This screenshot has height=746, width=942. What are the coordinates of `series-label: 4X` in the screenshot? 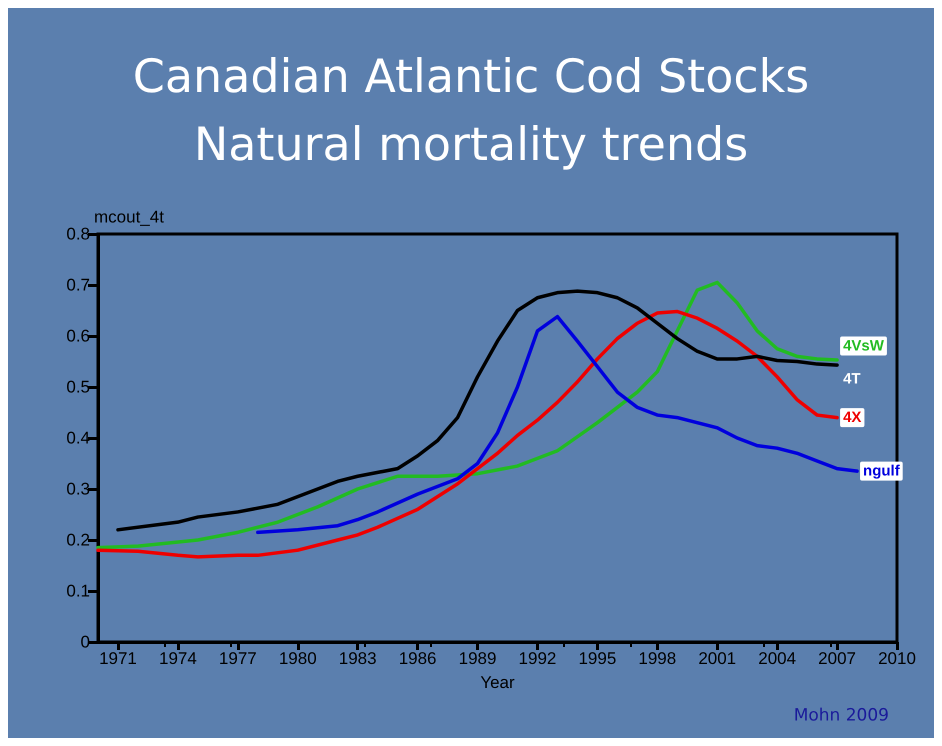 It's located at (852, 417).